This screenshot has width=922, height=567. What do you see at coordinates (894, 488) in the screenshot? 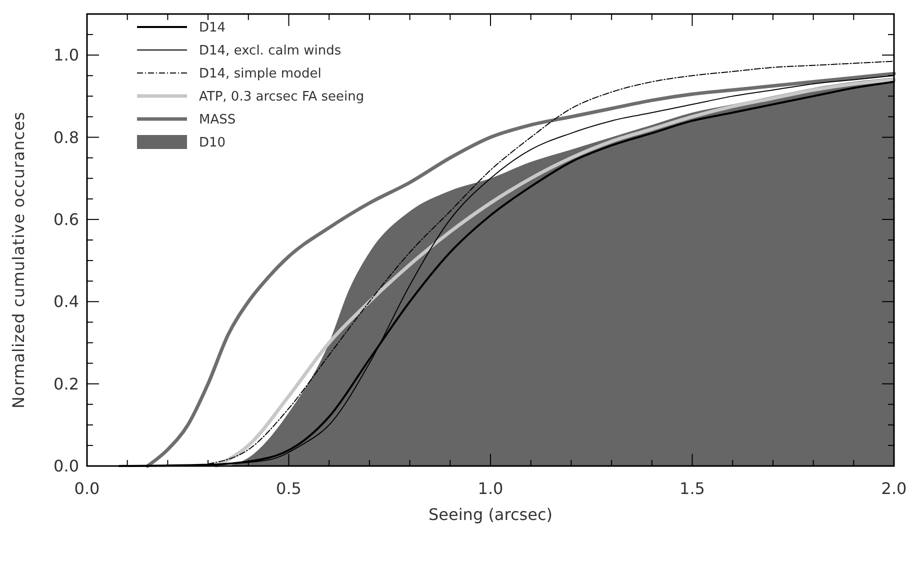
I see `x-tick-label: 2.0` at bounding box center [894, 488].